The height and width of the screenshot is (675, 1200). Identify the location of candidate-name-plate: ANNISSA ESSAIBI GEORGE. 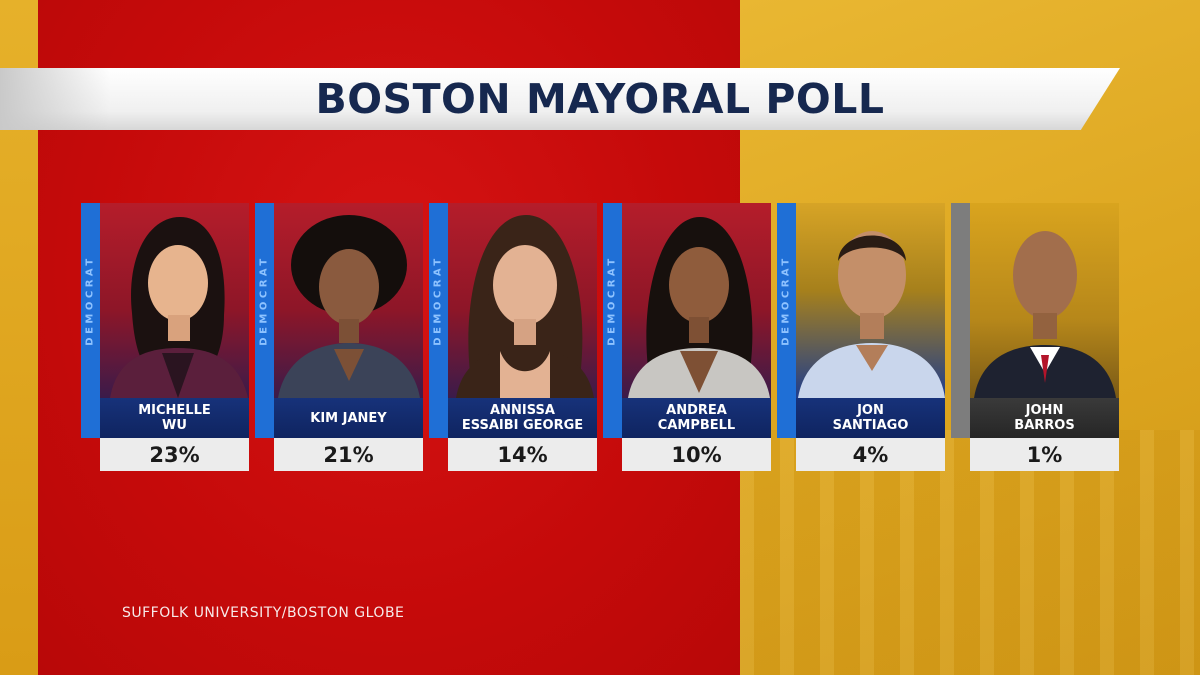
(522, 418).